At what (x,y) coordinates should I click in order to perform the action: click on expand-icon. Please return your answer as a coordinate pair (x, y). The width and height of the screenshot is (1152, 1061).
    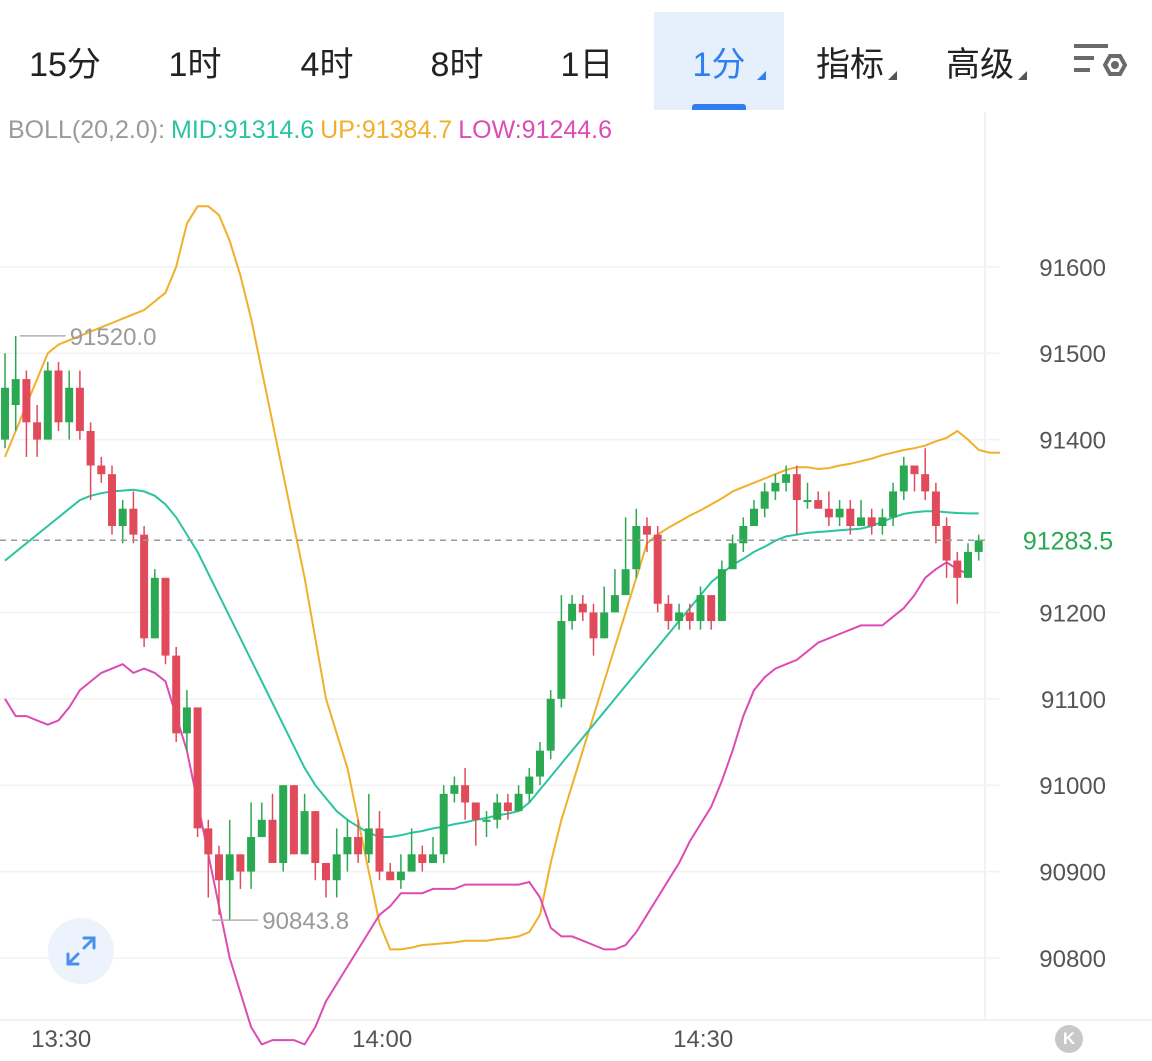
    Looking at the image, I should click on (81, 951).